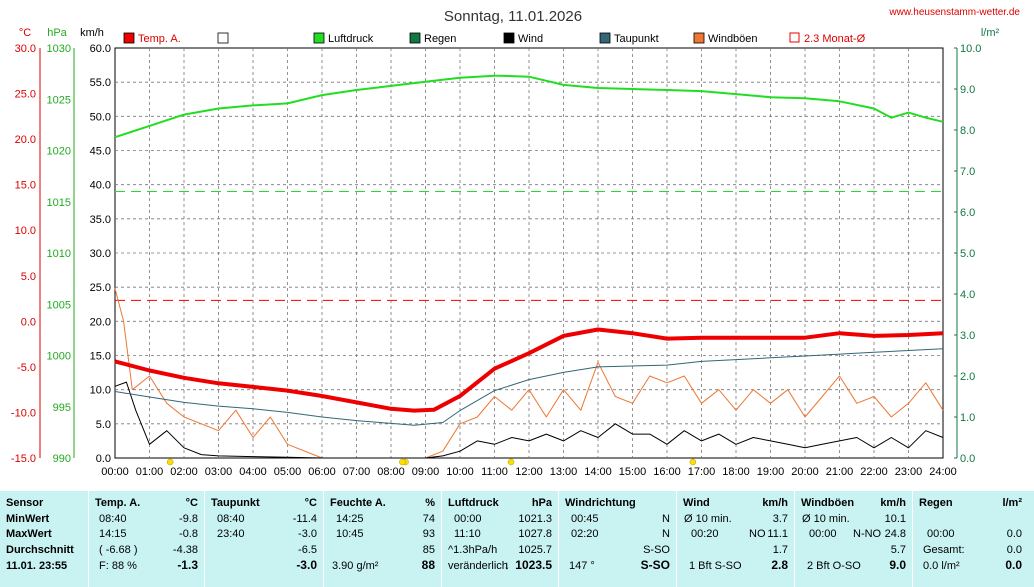 The image size is (1034, 587). Describe the element at coordinates (834, 566) in the screenshot. I see `gust-beaufort: 2 Bft O-SO` at that location.